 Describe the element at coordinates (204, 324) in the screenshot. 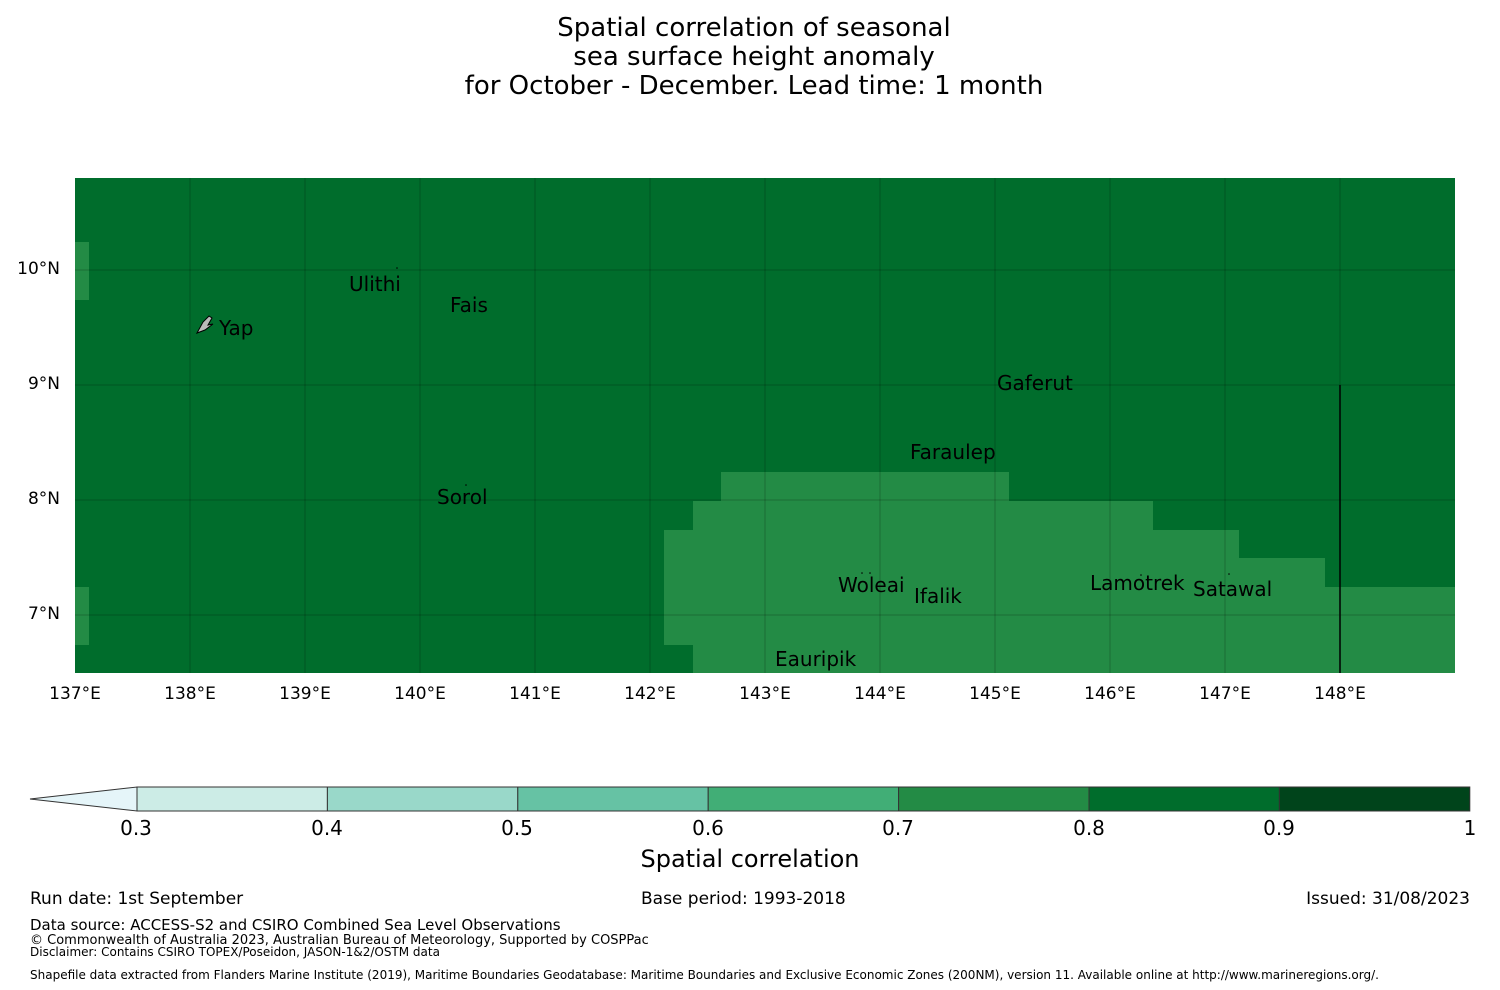

I see `yap-island-shape` at that location.